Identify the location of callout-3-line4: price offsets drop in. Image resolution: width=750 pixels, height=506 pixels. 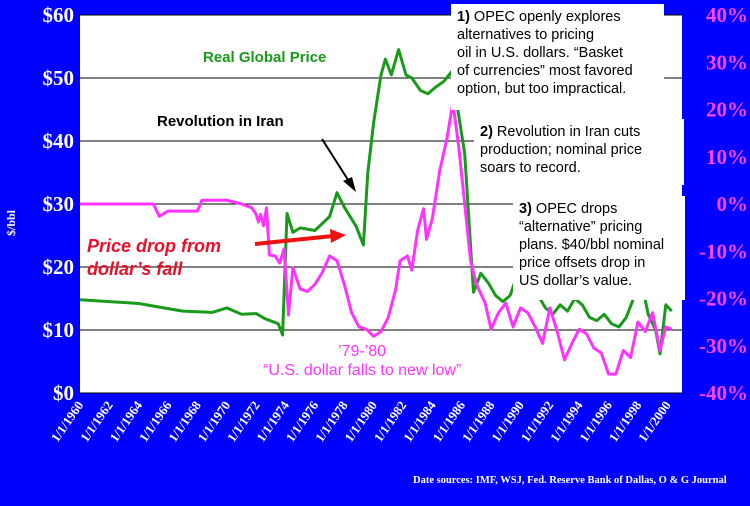
(582, 263).